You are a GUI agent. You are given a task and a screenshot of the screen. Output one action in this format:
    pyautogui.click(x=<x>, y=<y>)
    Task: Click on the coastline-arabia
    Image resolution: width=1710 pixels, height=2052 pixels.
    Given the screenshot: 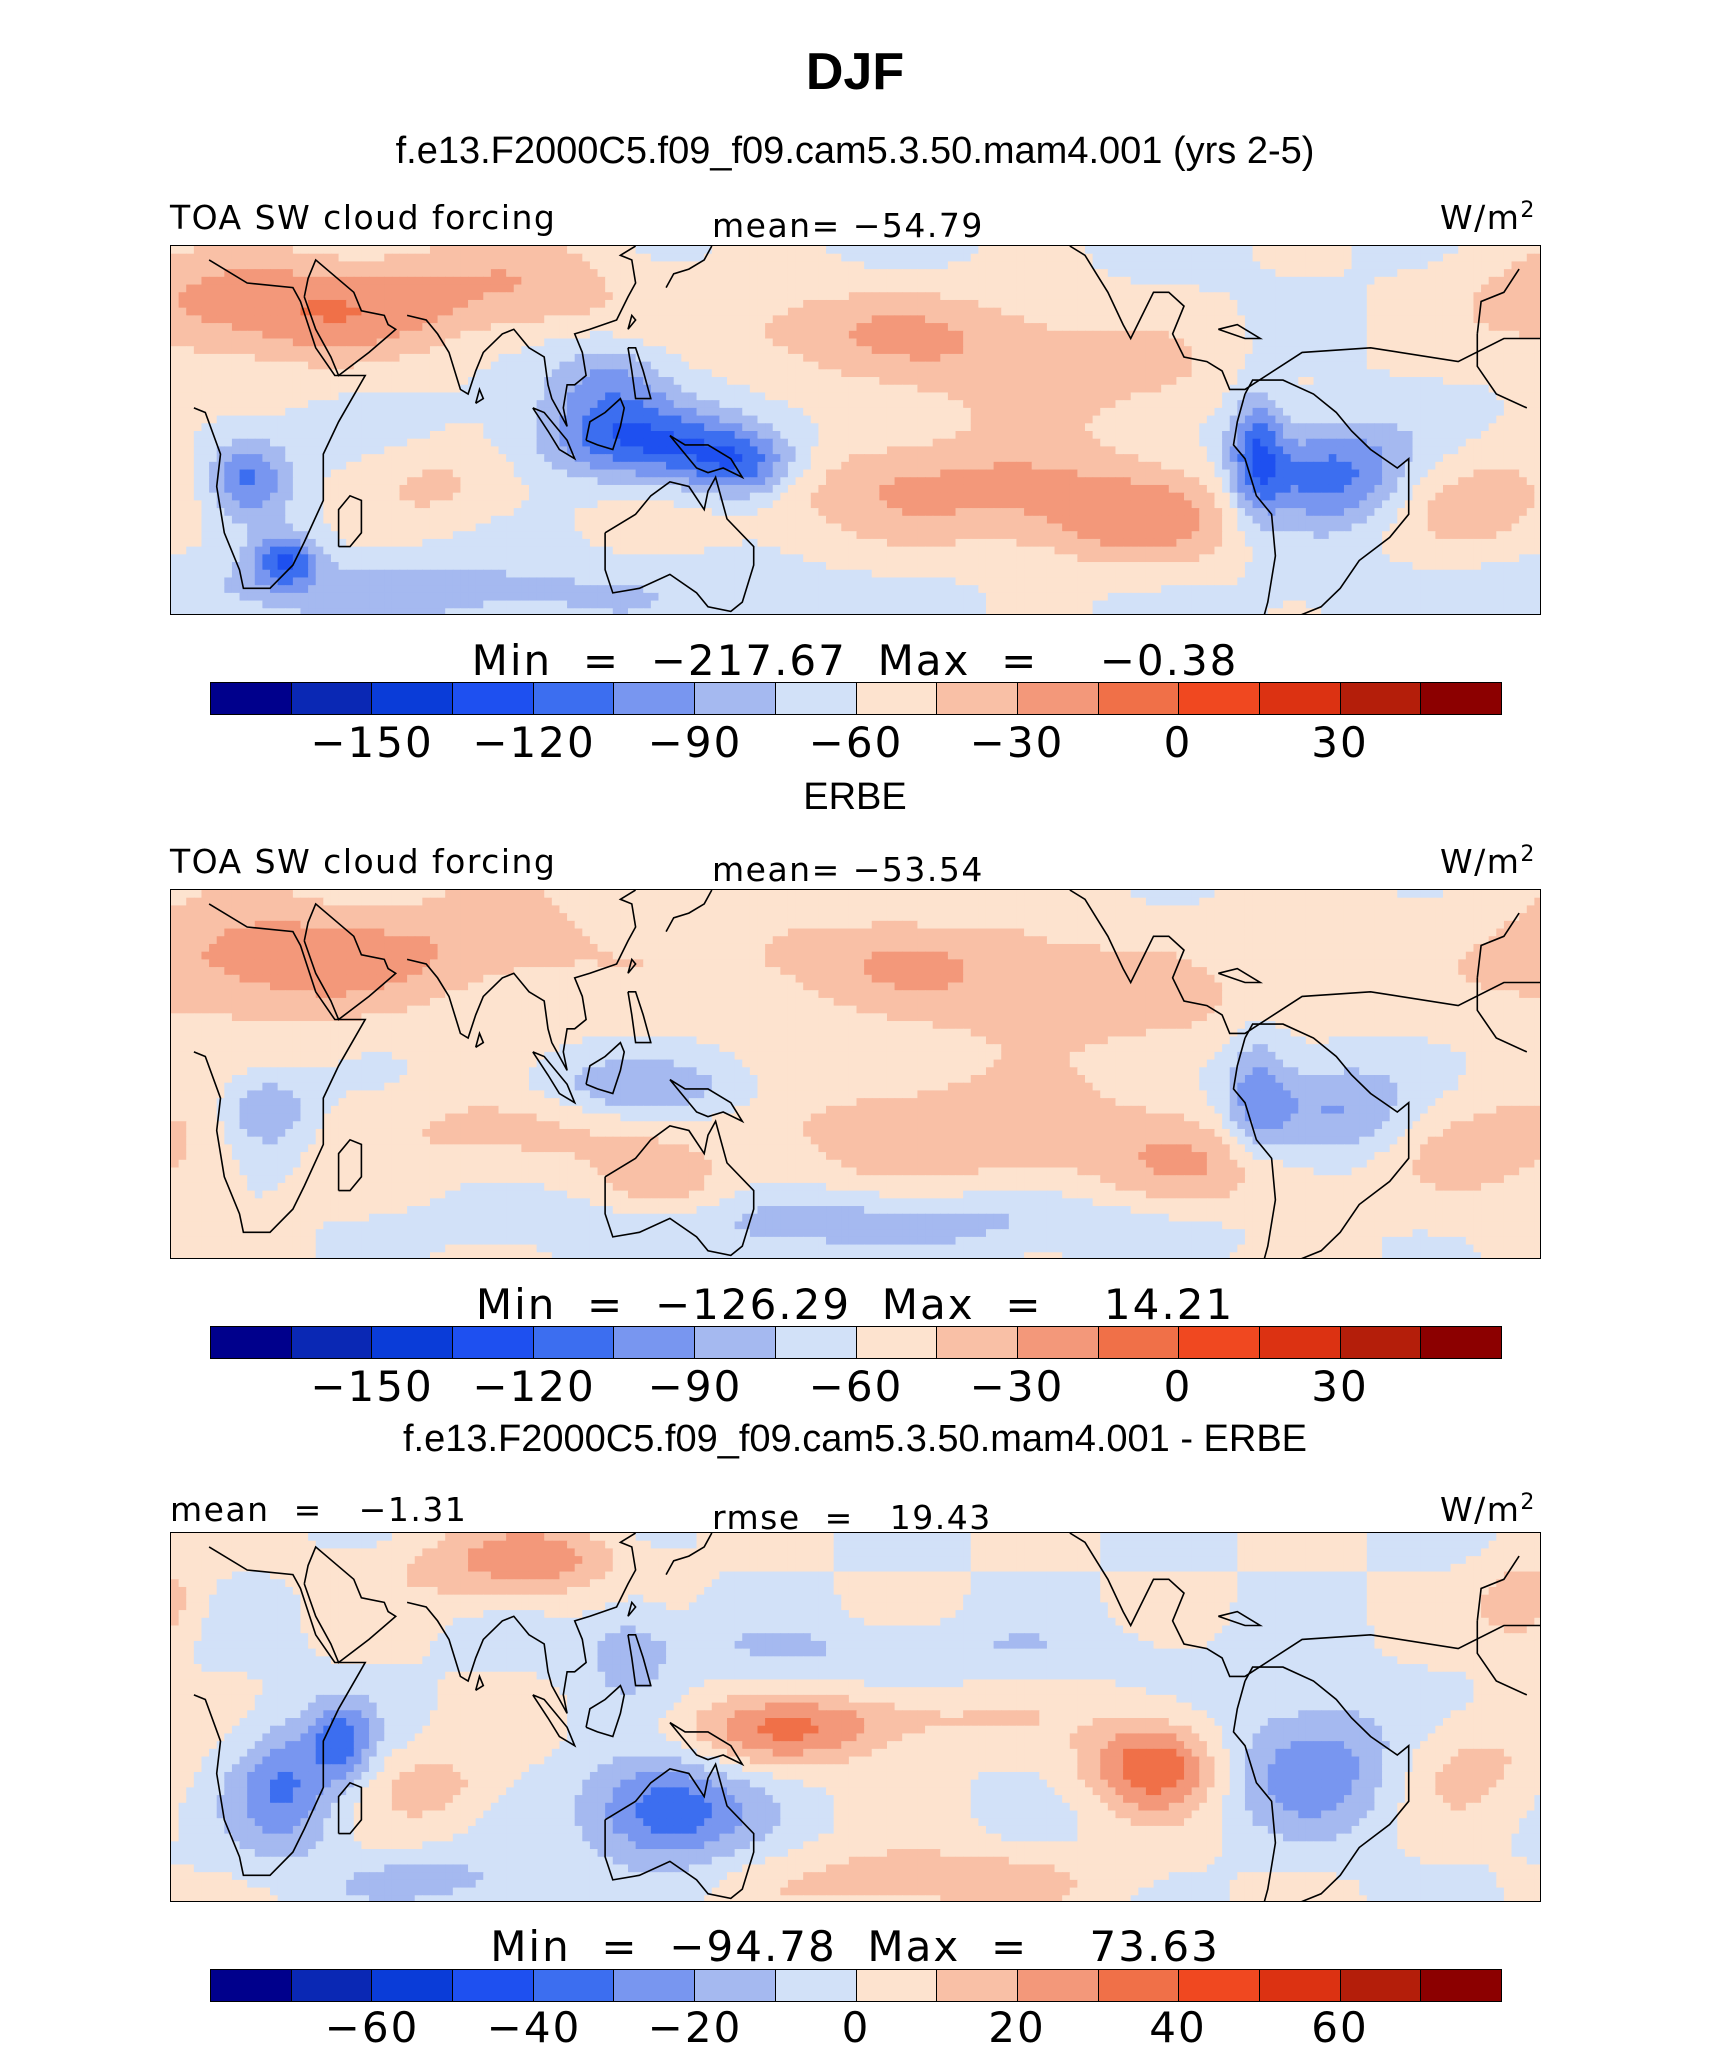 What is the action you would take?
    pyautogui.click(x=350, y=1604)
    